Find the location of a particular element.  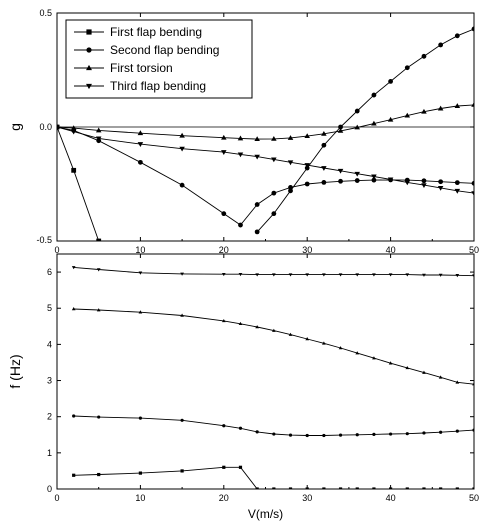

y-tick-label: 3 is located at coordinates (49, 381).